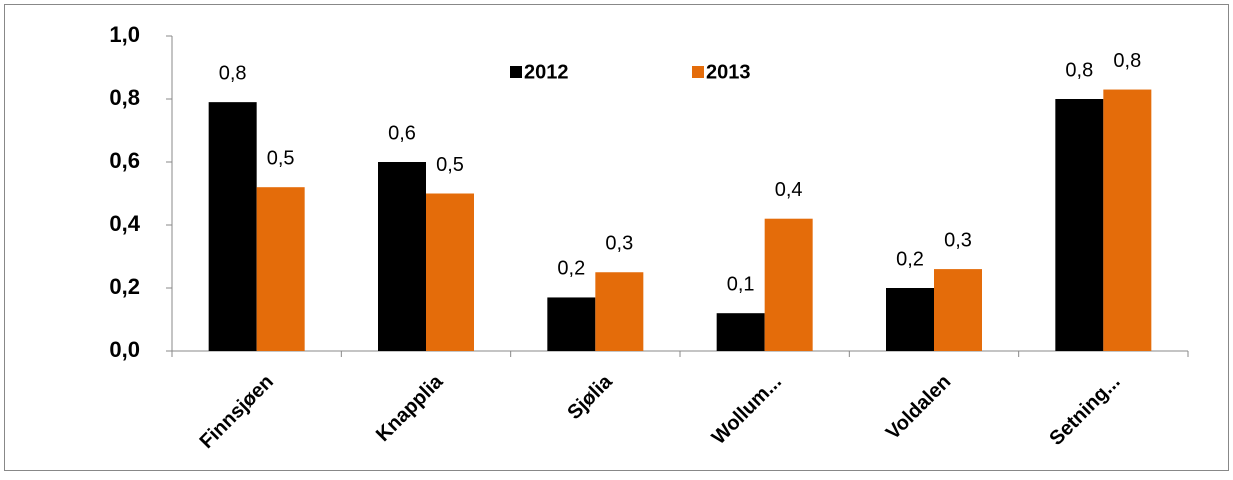 This screenshot has height=480, width=1233. I want to click on y-tick-label: 0,0, so click(124, 349).